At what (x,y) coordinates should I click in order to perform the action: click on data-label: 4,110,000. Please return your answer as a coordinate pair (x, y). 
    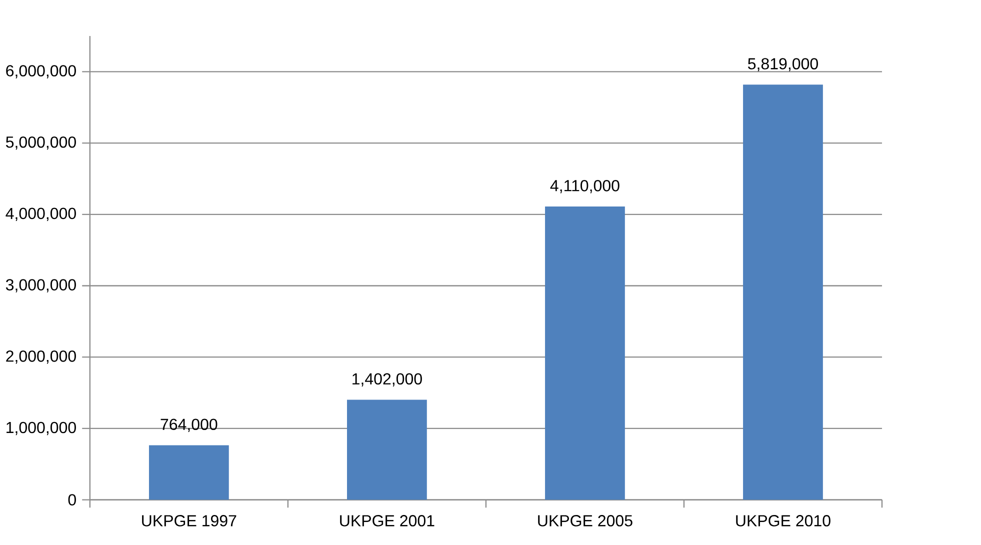
    Looking at the image, I should click on (585, 187).